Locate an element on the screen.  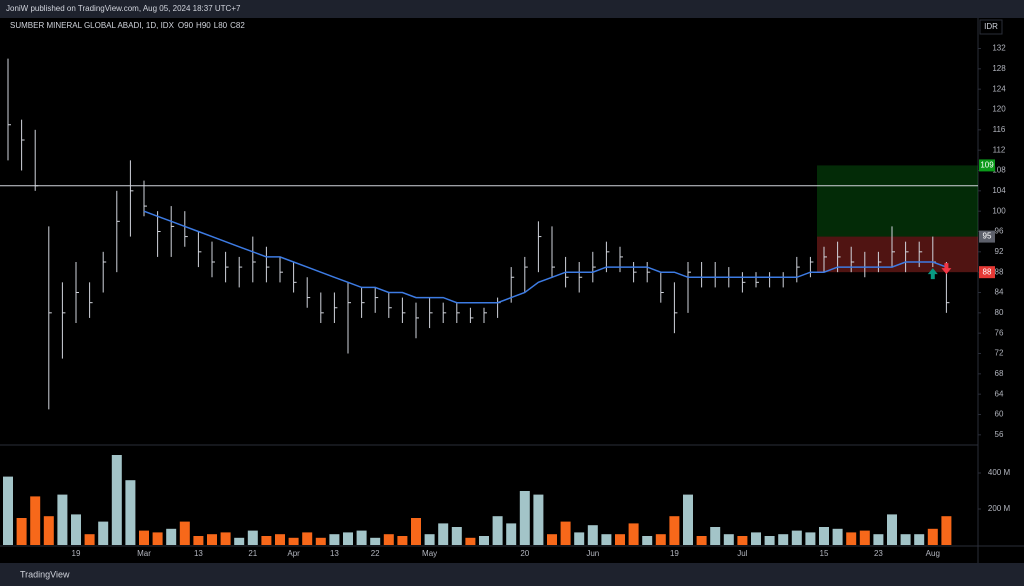
volume-tick-label: 200 M is located at coordinates (999, 508).